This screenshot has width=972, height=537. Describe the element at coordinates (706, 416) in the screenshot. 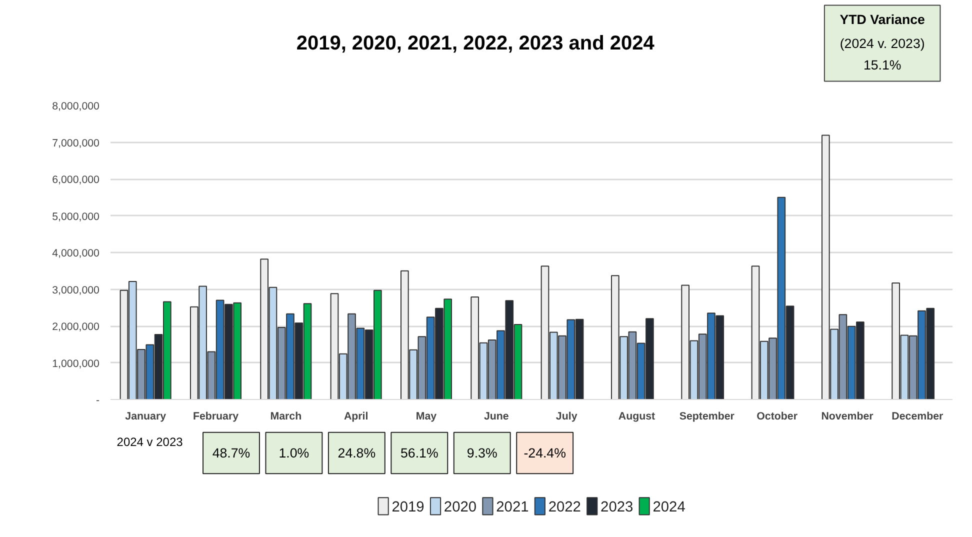

I see `x-tick-label: September` at that location.